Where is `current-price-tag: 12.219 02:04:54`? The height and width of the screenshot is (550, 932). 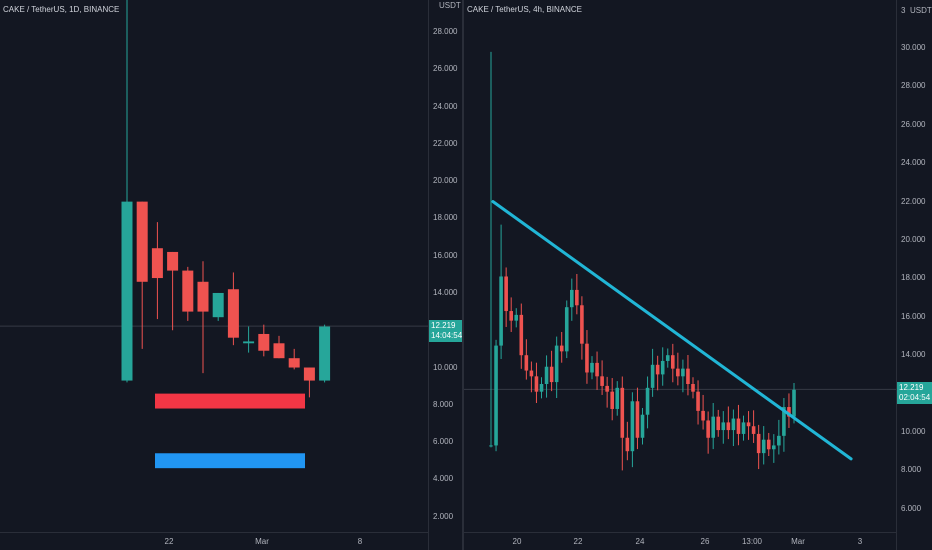
current-price-tag: 12.219 02:04:54 is located at coordinates (914, 393).